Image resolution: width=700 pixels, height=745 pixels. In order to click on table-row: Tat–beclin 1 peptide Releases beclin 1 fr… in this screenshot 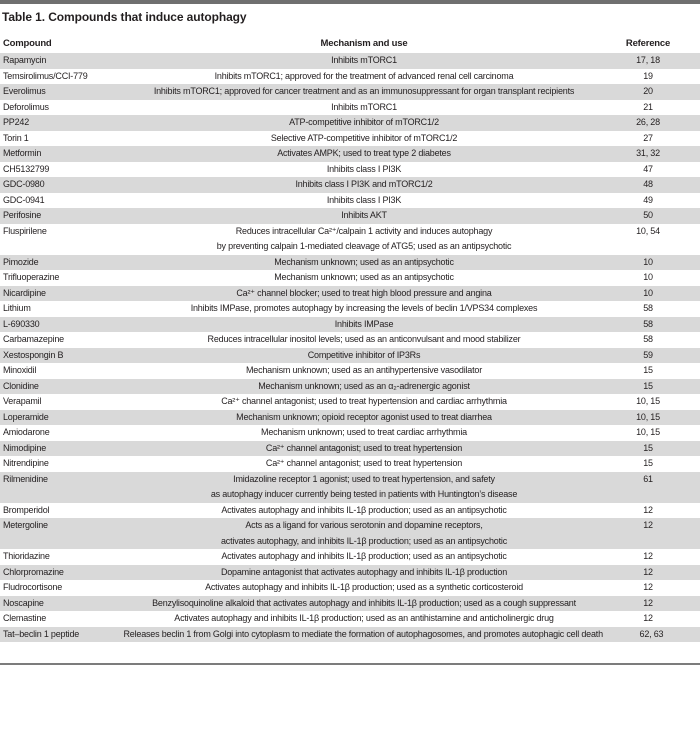, I will do `click(350, 634)`.